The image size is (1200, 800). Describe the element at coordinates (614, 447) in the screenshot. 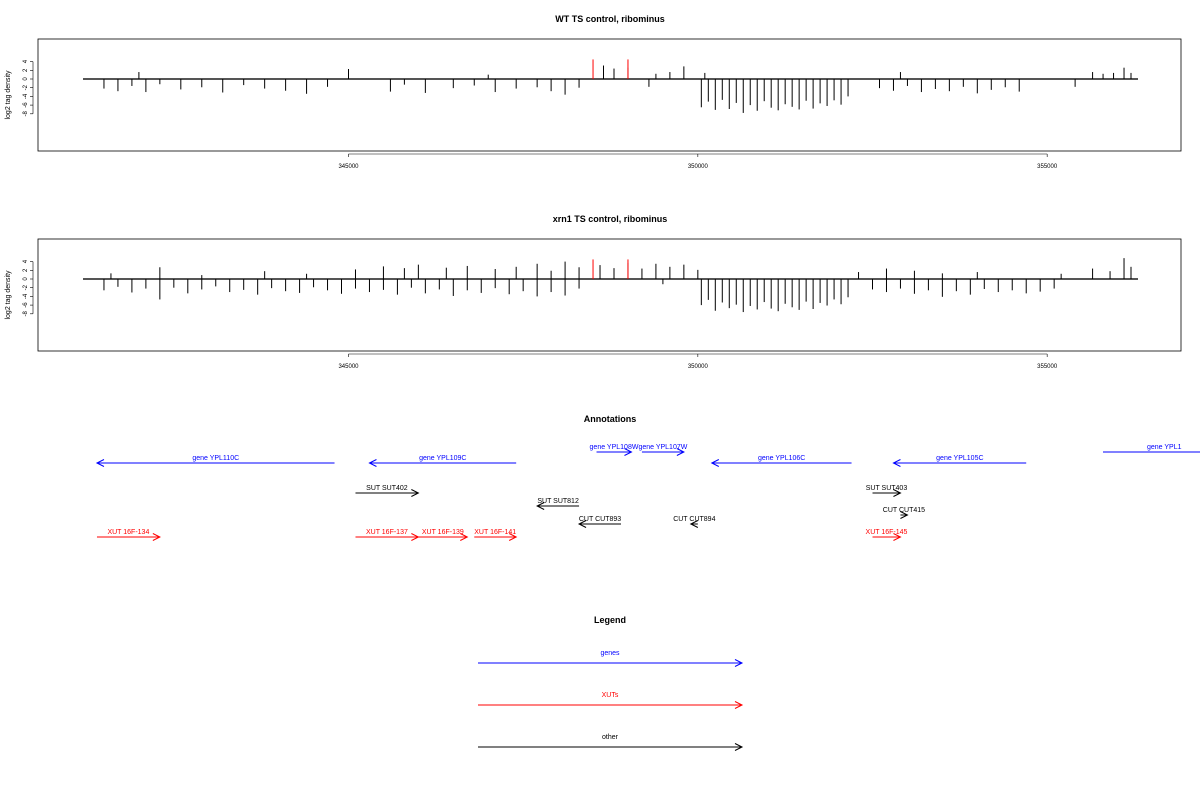

I see `annotation-label: gene YPL108W` at that location.